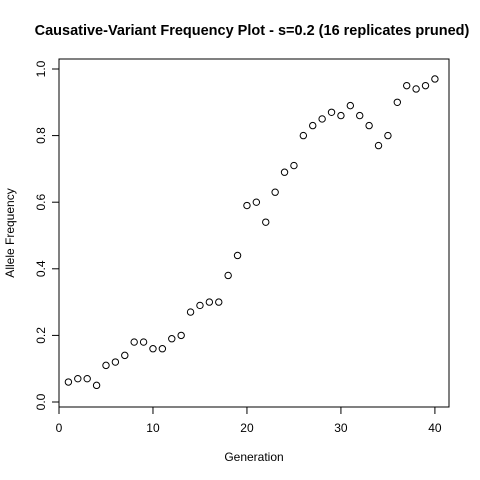 This screenshot has width=480, height=480. Describe the element at coordinates (253, 457) in the screenshot. I see `x-axis-label: Generation` at that location.